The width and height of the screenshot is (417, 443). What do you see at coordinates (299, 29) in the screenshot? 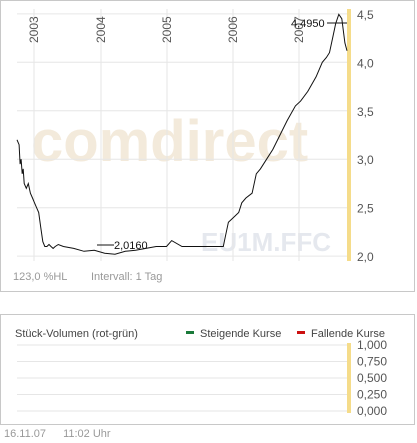
I see `x-year-label: 2007` at bounding box center [299, 29].